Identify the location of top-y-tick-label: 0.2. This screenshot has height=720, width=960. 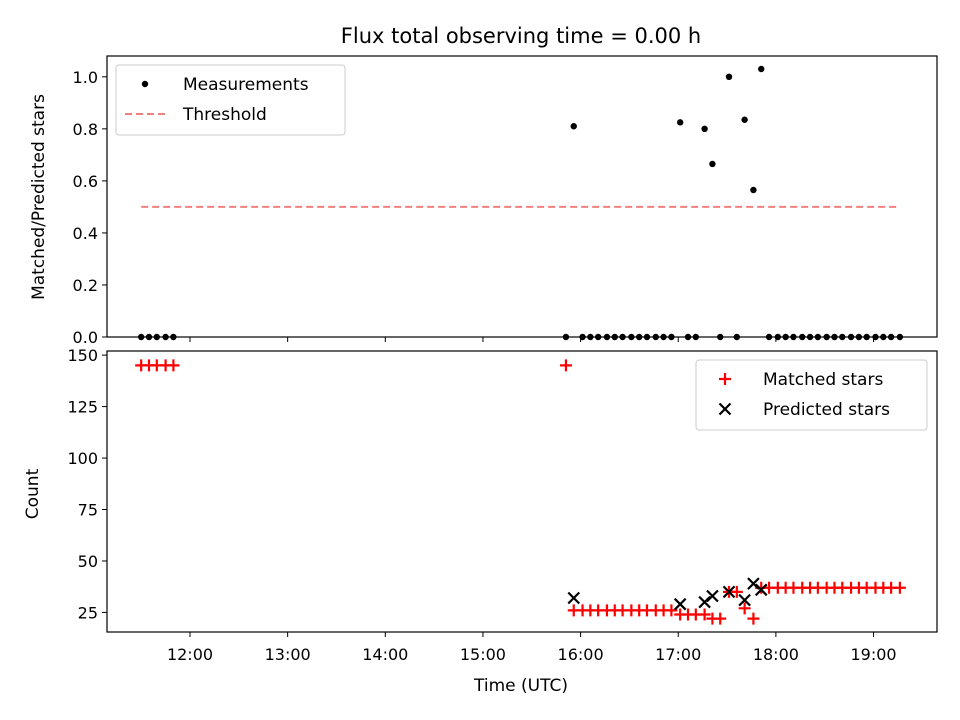
(85, 285).